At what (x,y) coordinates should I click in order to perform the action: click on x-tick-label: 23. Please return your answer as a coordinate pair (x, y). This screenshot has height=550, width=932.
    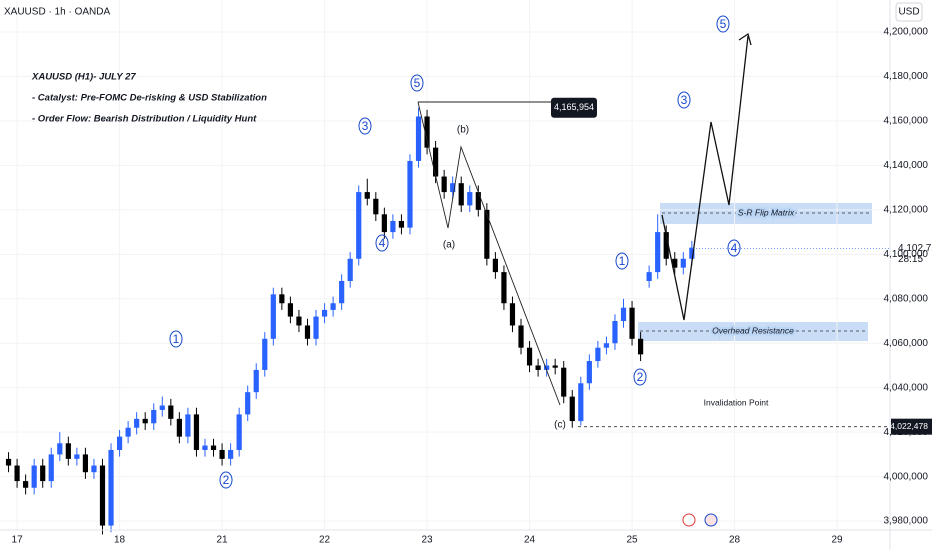
    Looking at the image, I should click on (428, 540).